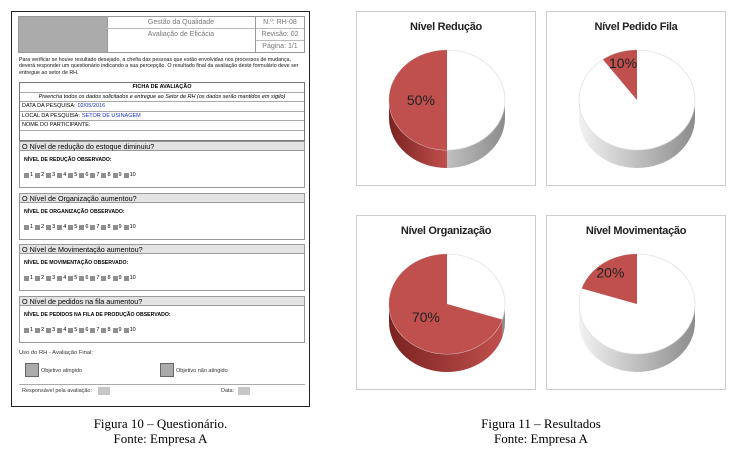  What do you see at coordinates (91, 106) in the screenshot?
I see `date-value: 02/05/2016` at bounding box center [91, 106].